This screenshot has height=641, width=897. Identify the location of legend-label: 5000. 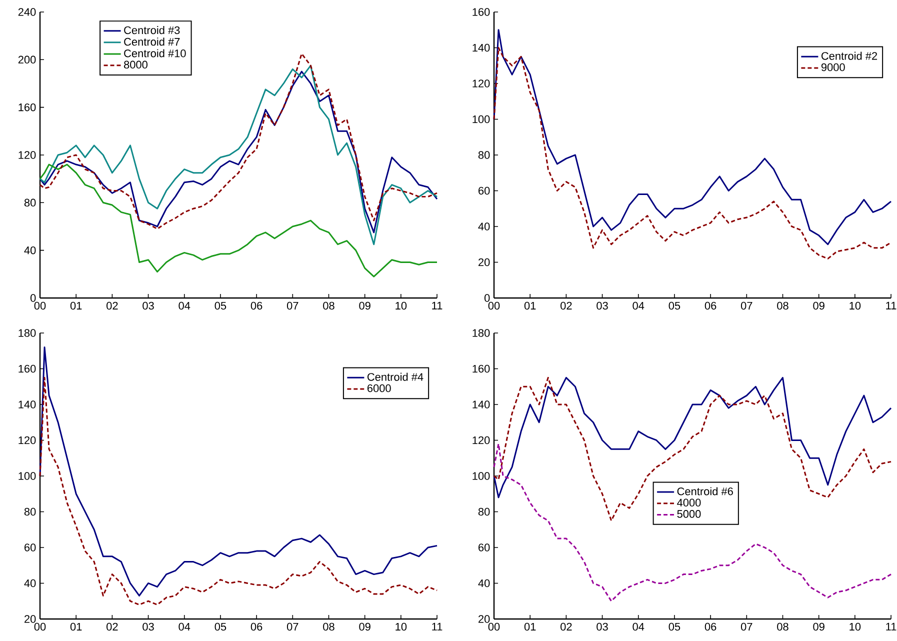
(689, 514).